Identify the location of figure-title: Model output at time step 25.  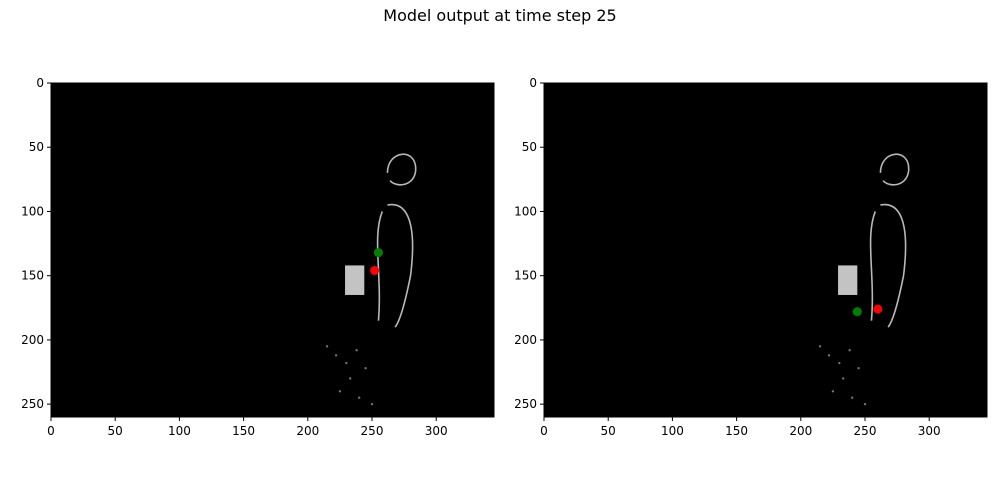
(500, 15).